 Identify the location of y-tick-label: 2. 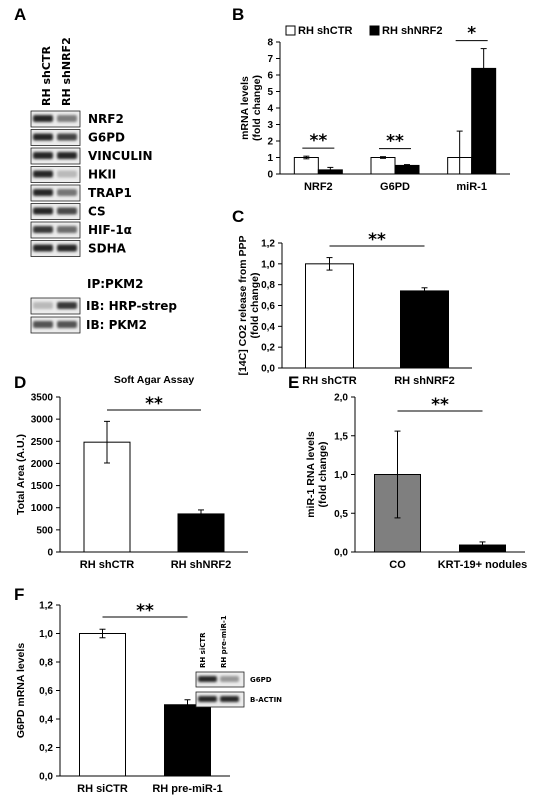
(270, 142).